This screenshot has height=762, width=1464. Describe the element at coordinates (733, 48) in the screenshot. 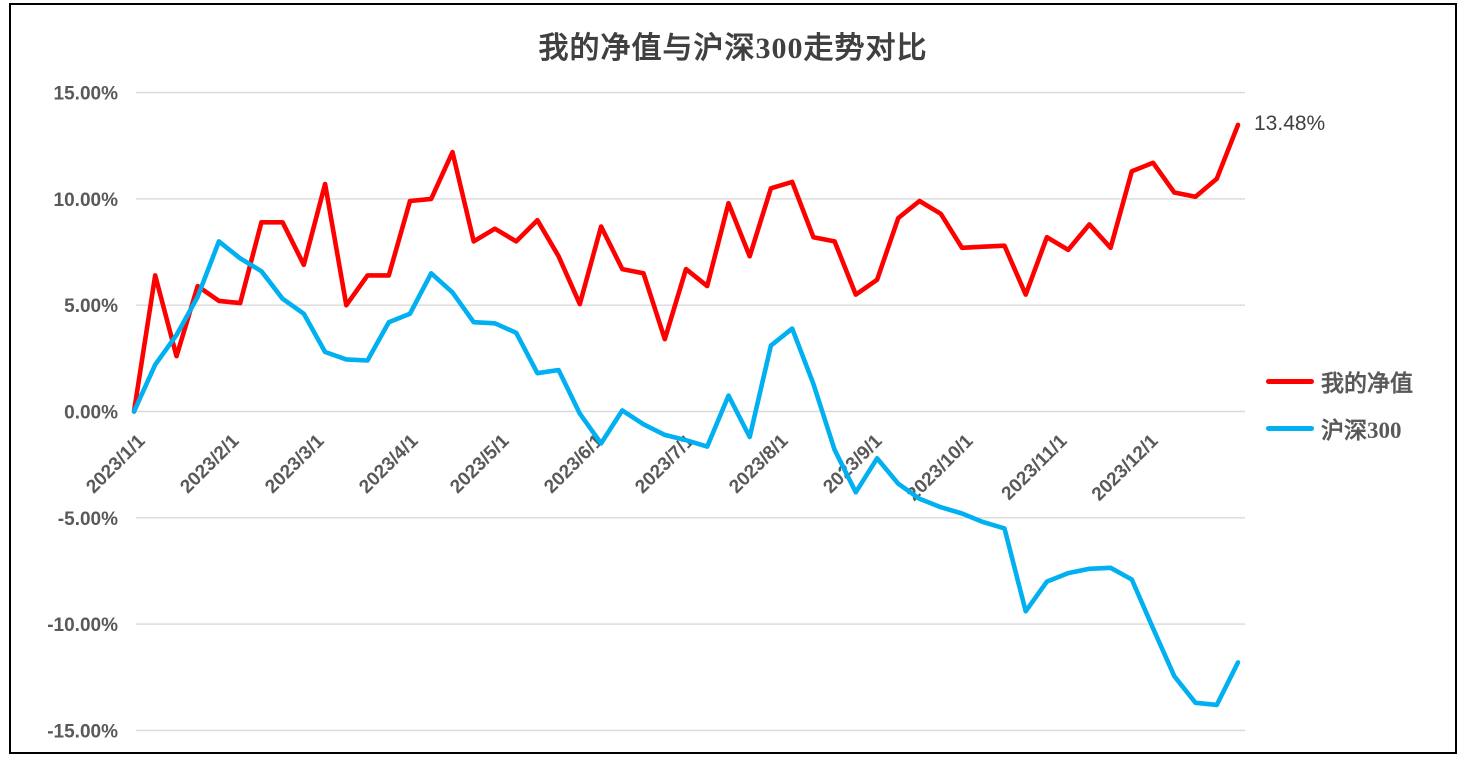

I see `chart-title: 我的净值与沪深300走势对比` at that location.